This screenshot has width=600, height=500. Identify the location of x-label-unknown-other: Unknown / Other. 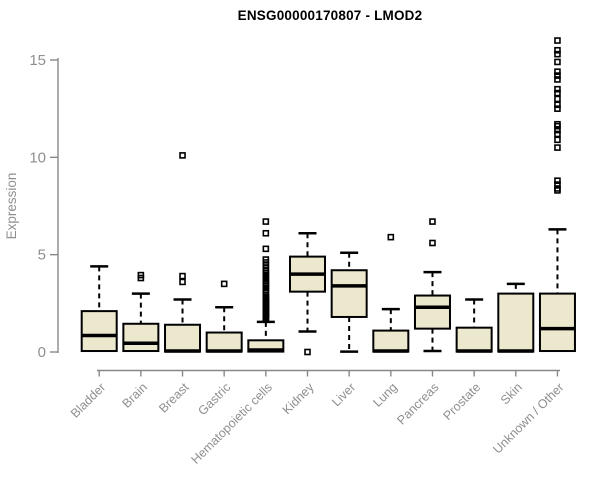
(528, 418).